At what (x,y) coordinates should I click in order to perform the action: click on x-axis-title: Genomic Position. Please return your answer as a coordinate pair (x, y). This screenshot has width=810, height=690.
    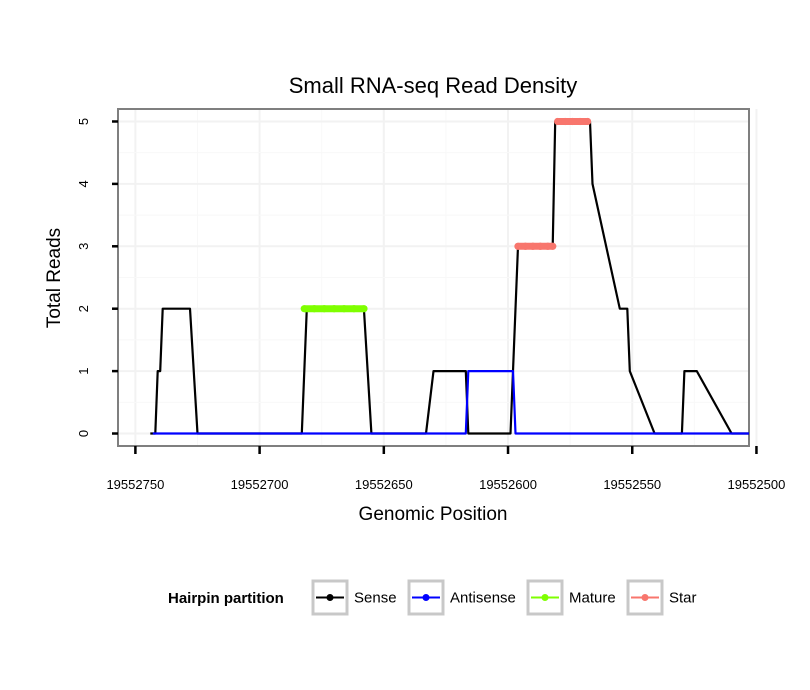
    Looking at the image, I should click on (433, 514).